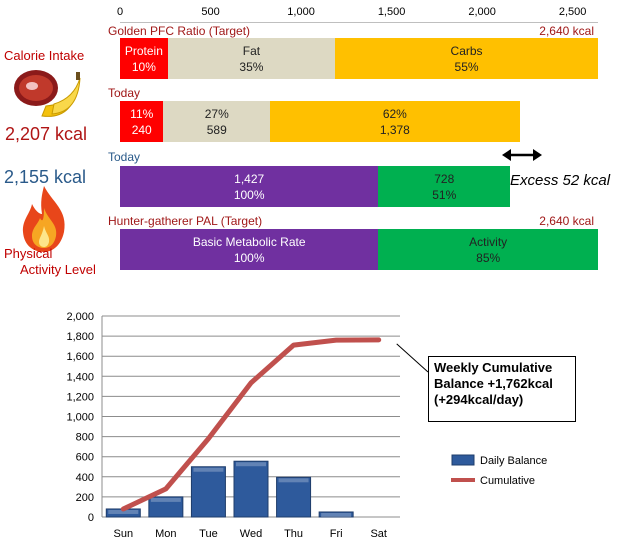 This screenshot has width=618, height=543. I want to click on top-x-tick-label: 1,500, so click(391, 12).